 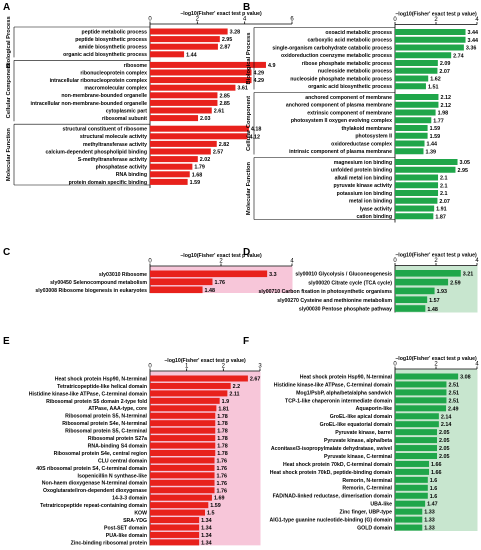 What do you see at coordinates (170, 174) in the screenshot?
I see `bar-rna-binding` at bounding box center [170, 174].